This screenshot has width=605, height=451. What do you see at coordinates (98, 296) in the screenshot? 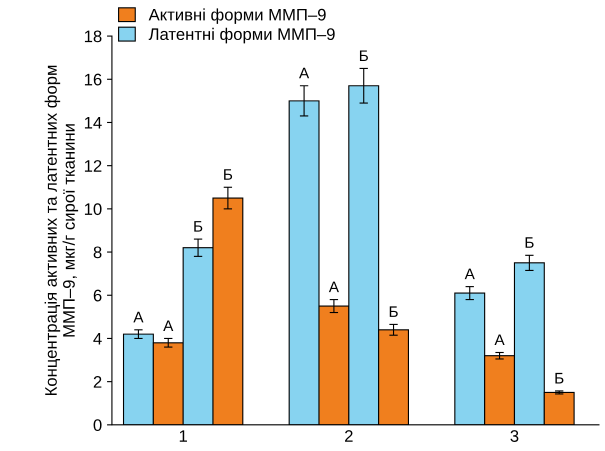
I see `y-tick-label: 6` at bounding box center [98, 296].